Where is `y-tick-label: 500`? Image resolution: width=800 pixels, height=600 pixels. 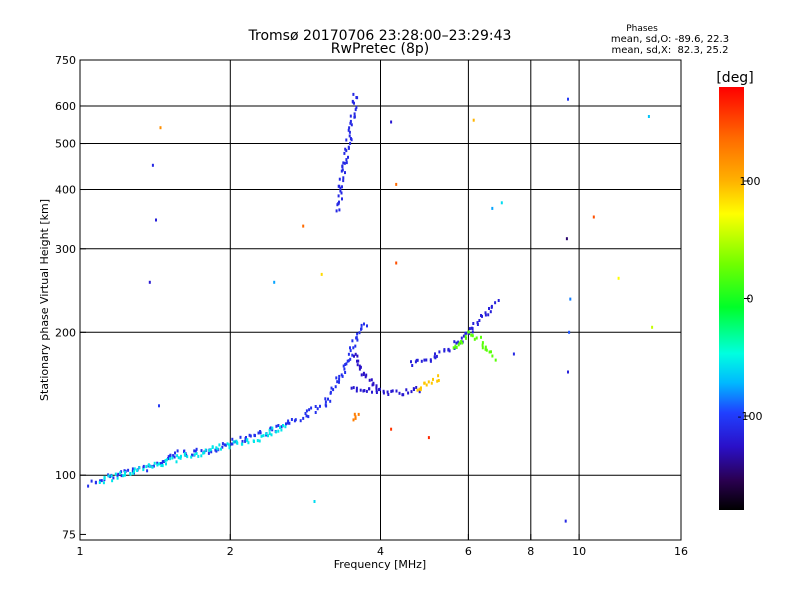 y-tick-label: 500 is located at coordinates (65, 144).